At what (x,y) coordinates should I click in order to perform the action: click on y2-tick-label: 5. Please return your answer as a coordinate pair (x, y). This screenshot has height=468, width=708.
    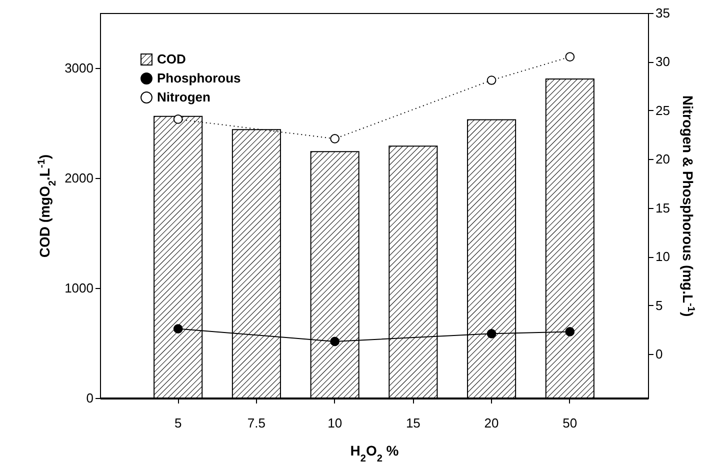
    Looking at the image, I should click on (659, 305).